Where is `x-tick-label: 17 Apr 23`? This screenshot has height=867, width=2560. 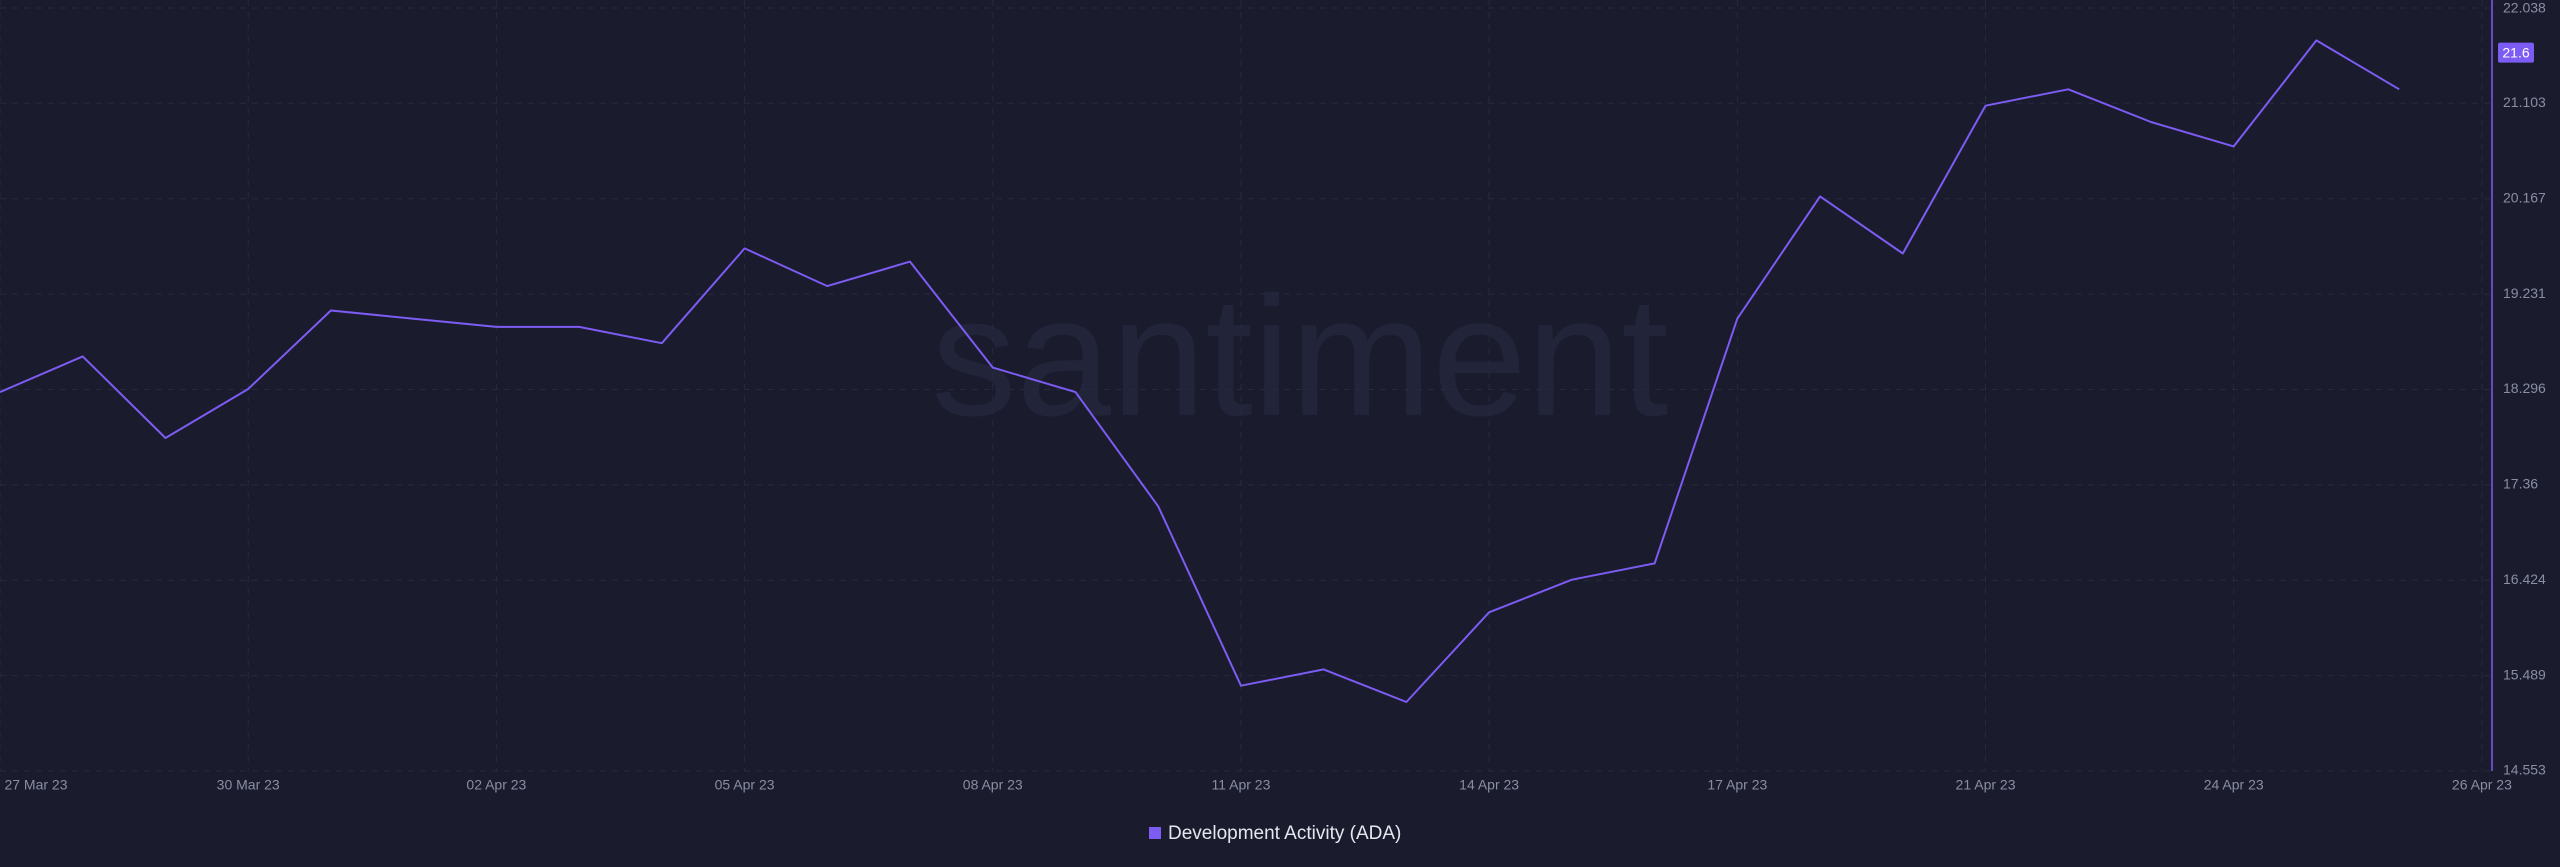
x-tick-label: 17 Apr 23 is located at coordinates (1737, 785).